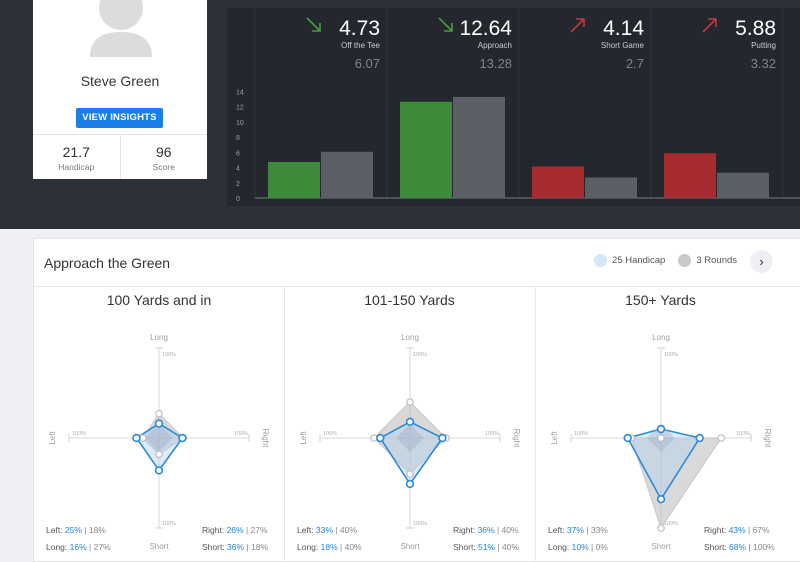  Describe the element at coordinates (623, 45) in the screenshot. I see `category-label: Short Game` at that location.